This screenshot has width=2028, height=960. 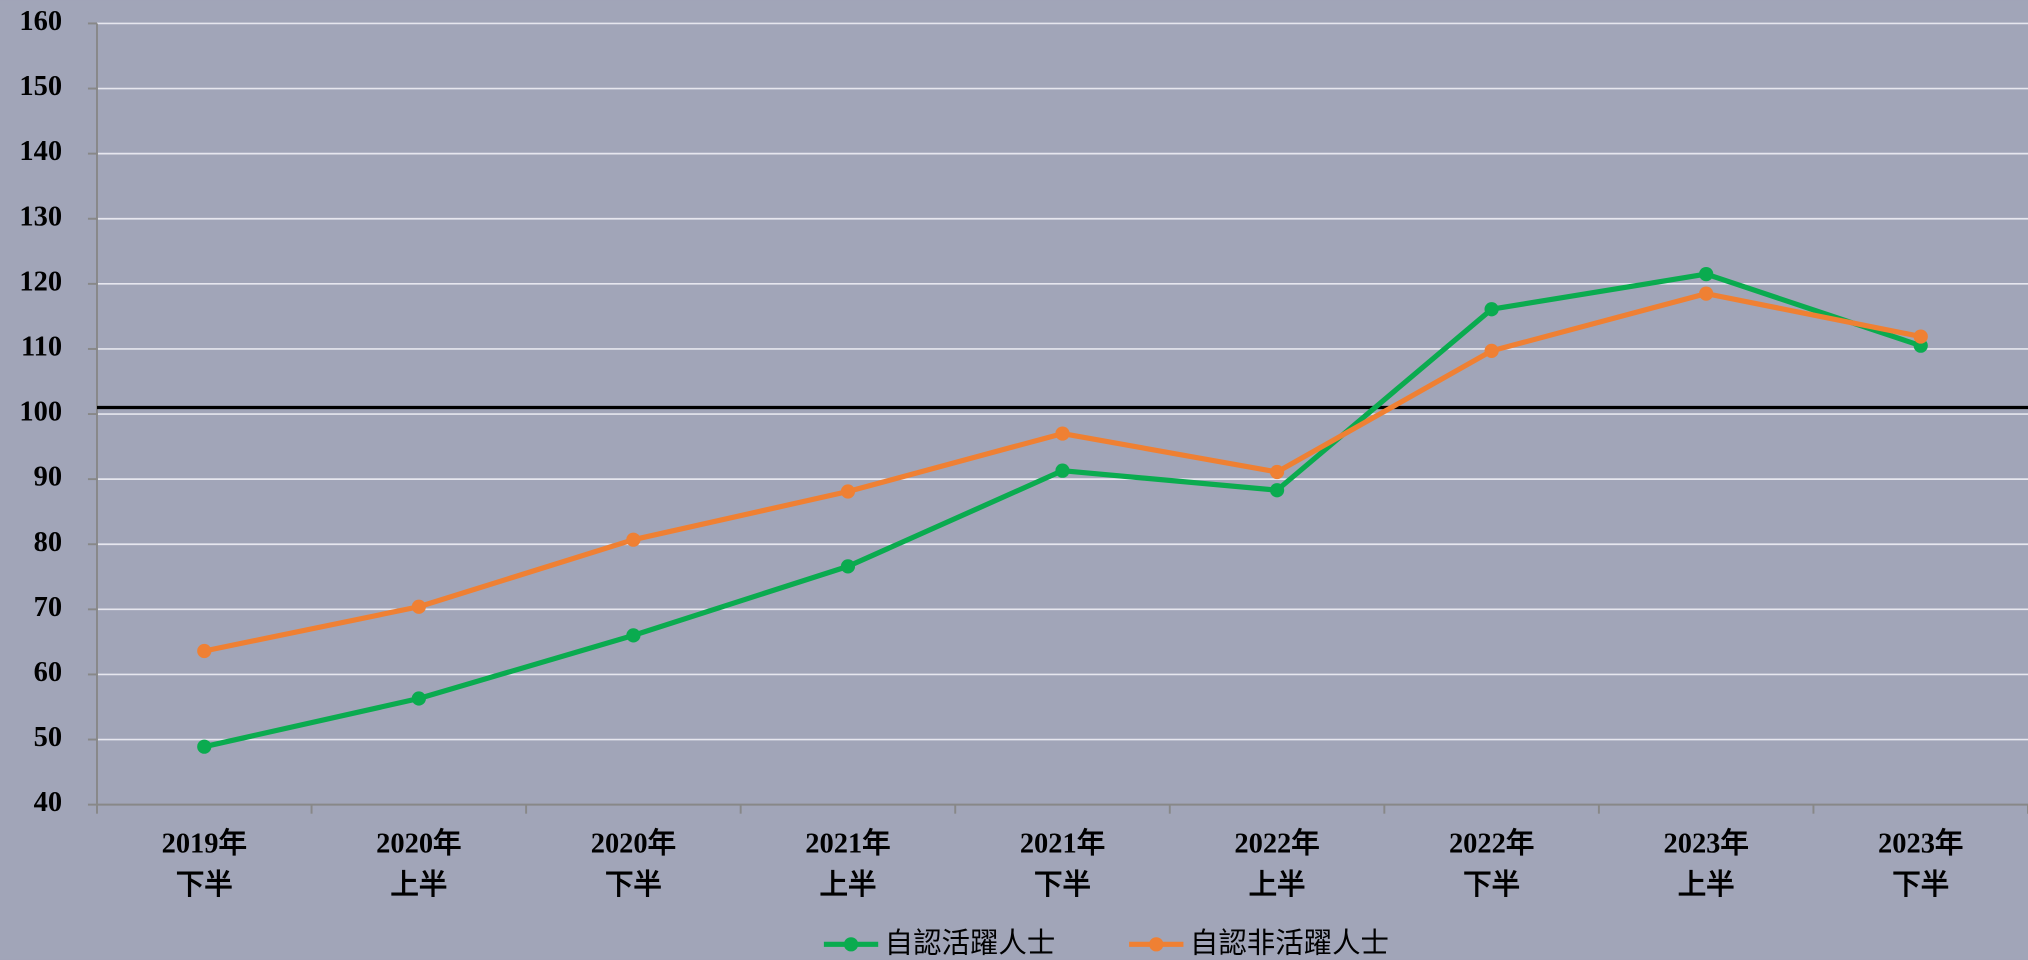 What do you see at coordinates (48, 542) in the screenshot?
I see `y-tick-label: 80` at bounding box center [48, 542].